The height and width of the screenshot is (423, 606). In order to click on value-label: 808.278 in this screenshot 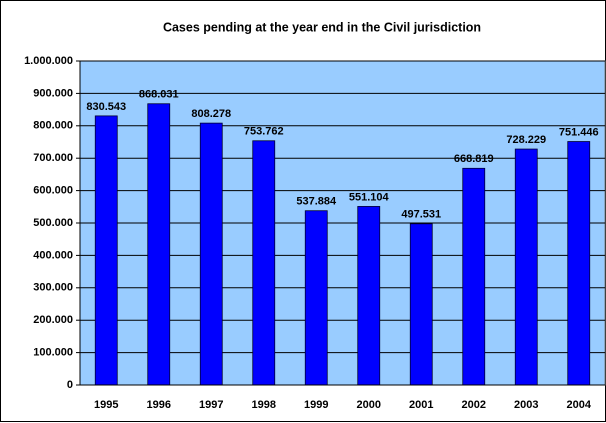, I will do `click(211, 114)`.